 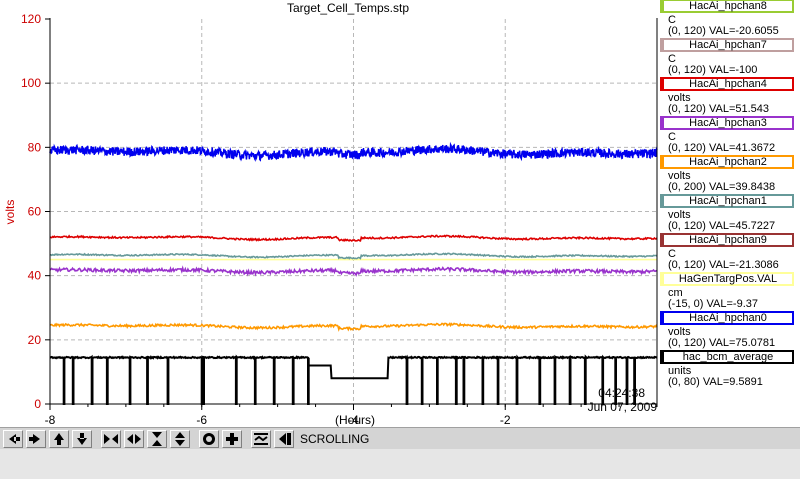 I want to click on y-tick-label: 120, so click(x=31, y=19).